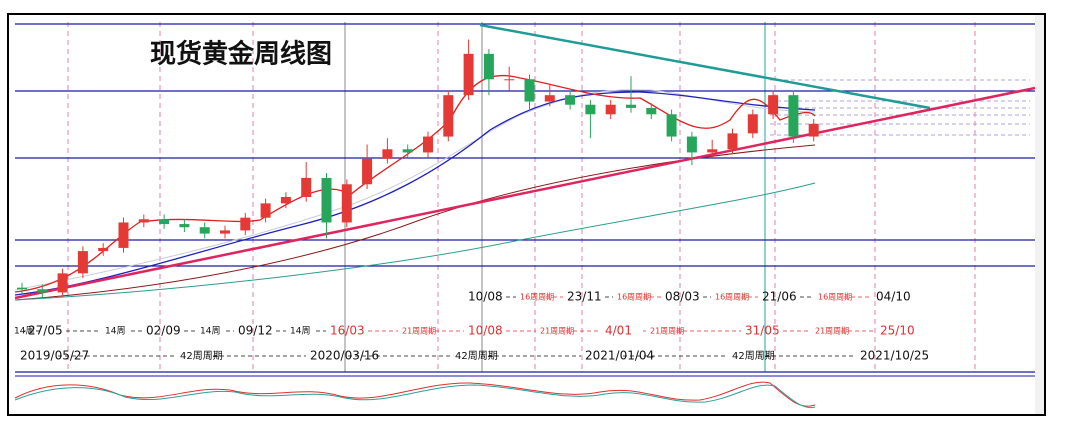 The height and width of the screenshot is (446, 1080). What do you see at coordinates (779, 297) in the screenshot?
I see `annotation: 21/06` at bounding box center [779, 297].